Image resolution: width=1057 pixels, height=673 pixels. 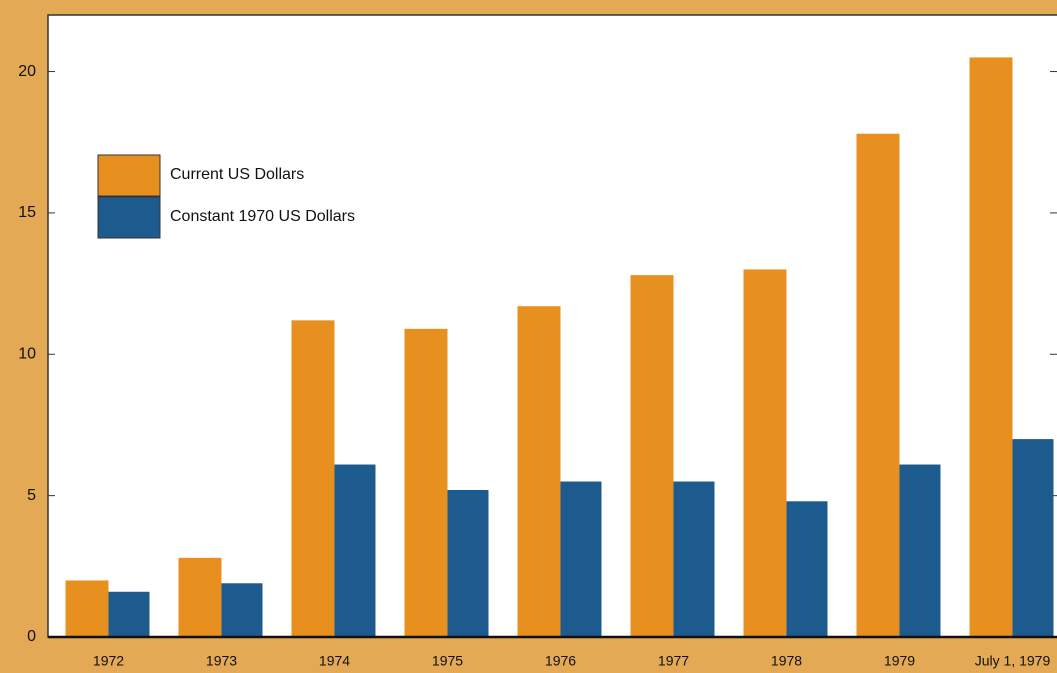 What do you see at coordinates (673, 661) in the screenshot?
I see `x-tick-label: 1977` at bounding box center [673, 661].